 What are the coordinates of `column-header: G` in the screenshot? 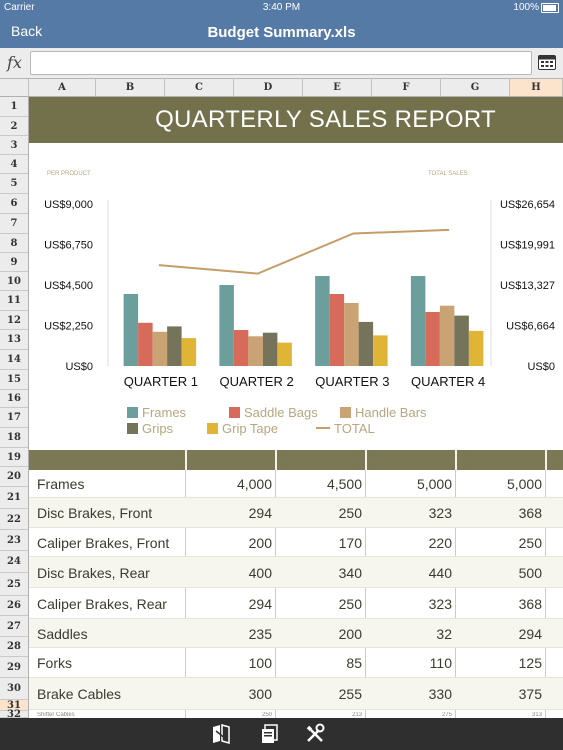 It's located at (475, 87).